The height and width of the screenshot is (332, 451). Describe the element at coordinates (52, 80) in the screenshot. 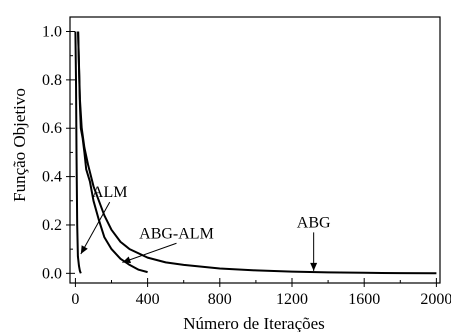

I see `y-tick-label: 0.8` at that location.